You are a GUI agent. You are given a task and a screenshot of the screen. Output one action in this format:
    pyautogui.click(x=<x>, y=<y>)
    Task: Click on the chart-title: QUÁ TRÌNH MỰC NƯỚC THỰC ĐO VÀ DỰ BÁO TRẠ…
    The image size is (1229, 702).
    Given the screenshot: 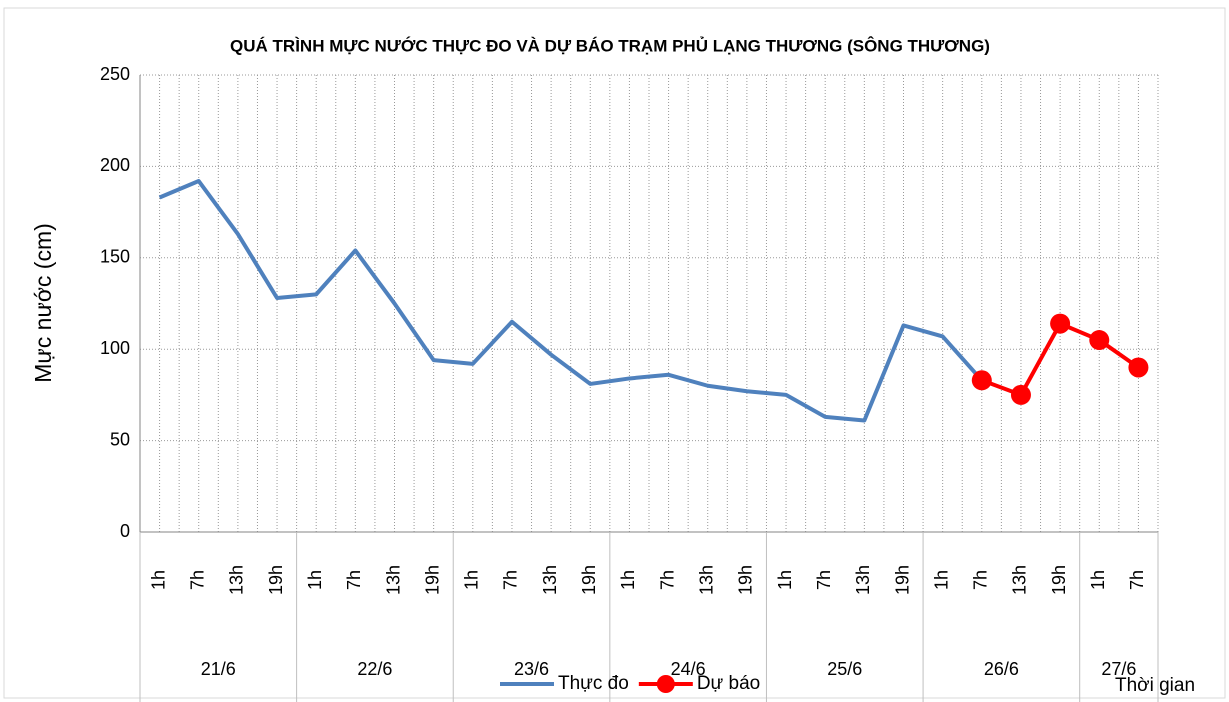 What is the action you would take?
    pyautogui.click(x=610, y=45)
    